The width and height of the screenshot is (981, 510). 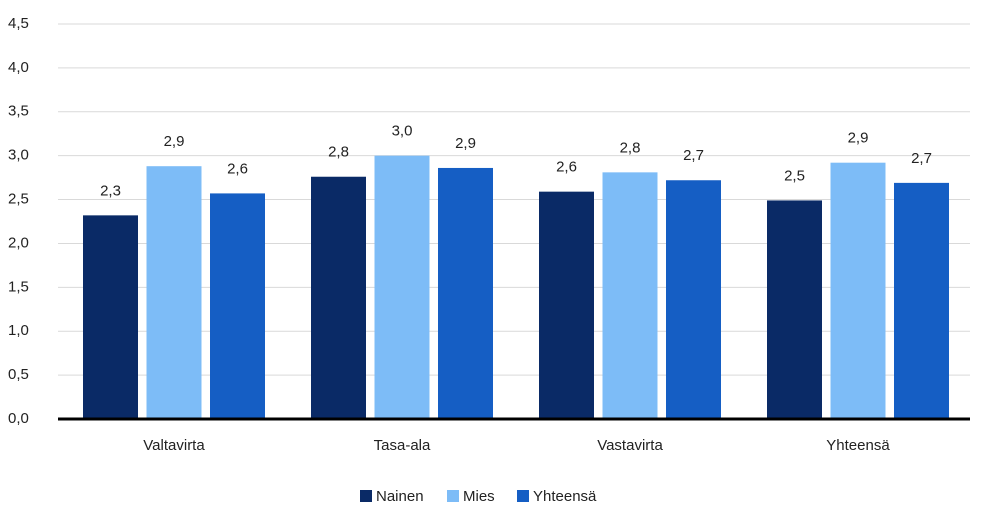 What do you see at coordinates (18, 23) in the screenshot?
I see `y-tick-label: 4,5` at bounding box center [18, 23].